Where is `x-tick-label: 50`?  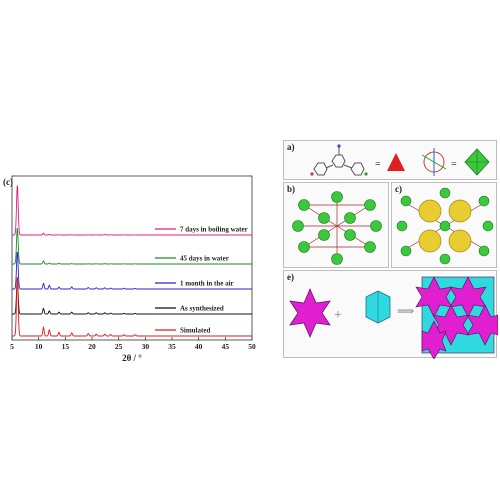
x-tick-label: 50 is located at coordinates (252, 346).